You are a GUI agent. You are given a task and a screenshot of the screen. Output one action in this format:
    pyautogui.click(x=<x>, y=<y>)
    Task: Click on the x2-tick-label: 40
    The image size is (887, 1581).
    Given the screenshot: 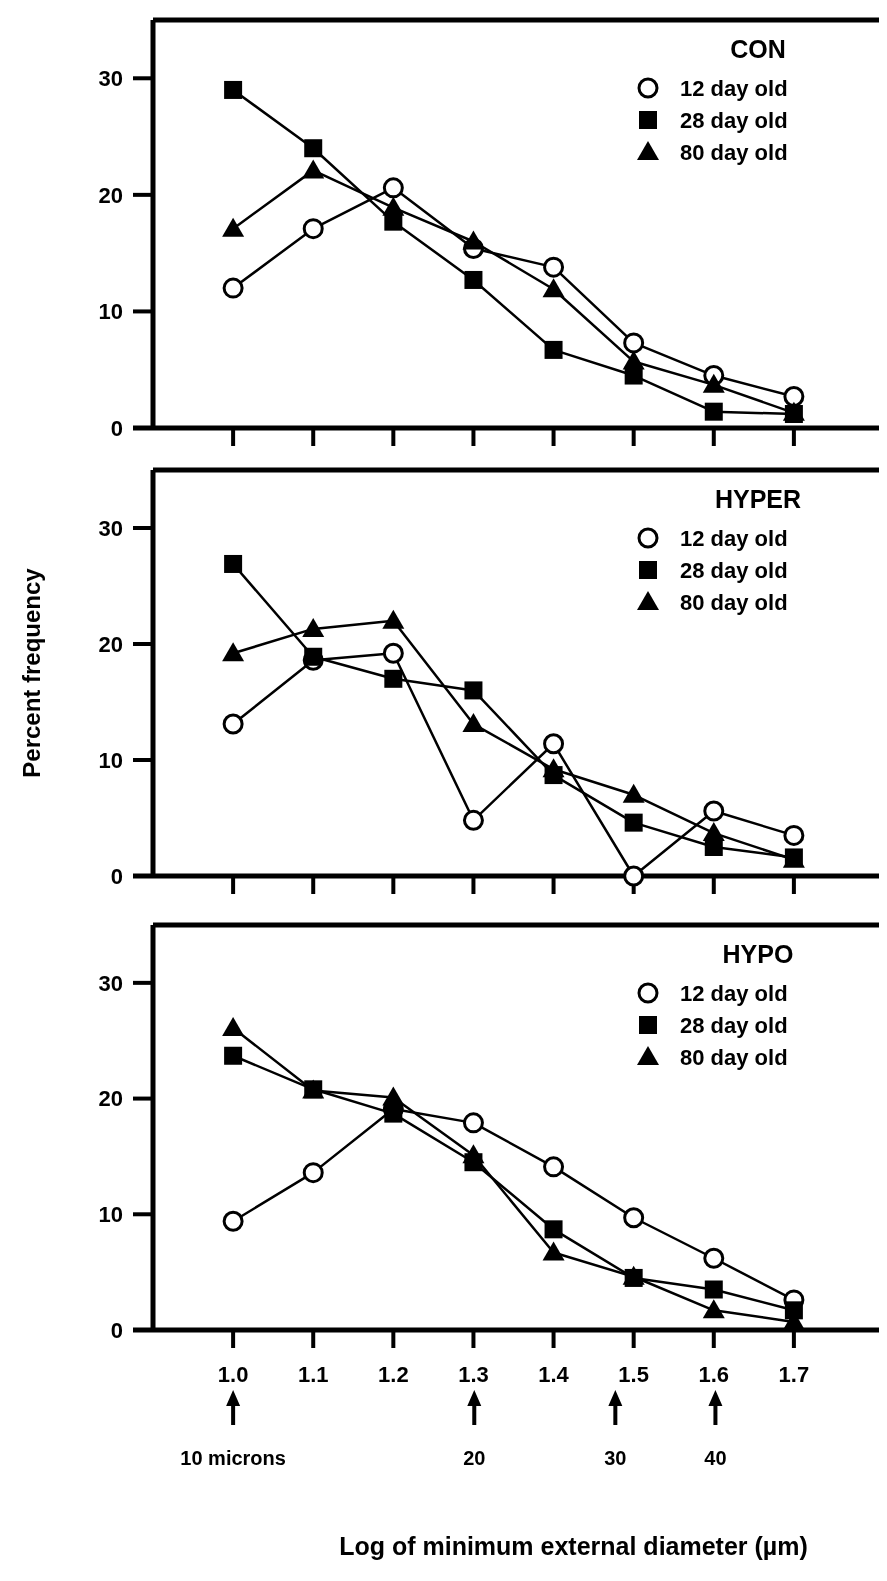 What is the action you would take?
    pyautogui.click(x=715, y=1458)
    